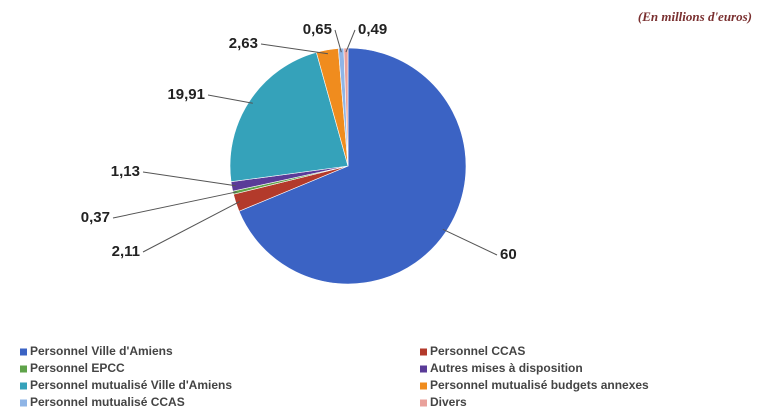  I want to click on data-label: 1,13, so click(125, 171).